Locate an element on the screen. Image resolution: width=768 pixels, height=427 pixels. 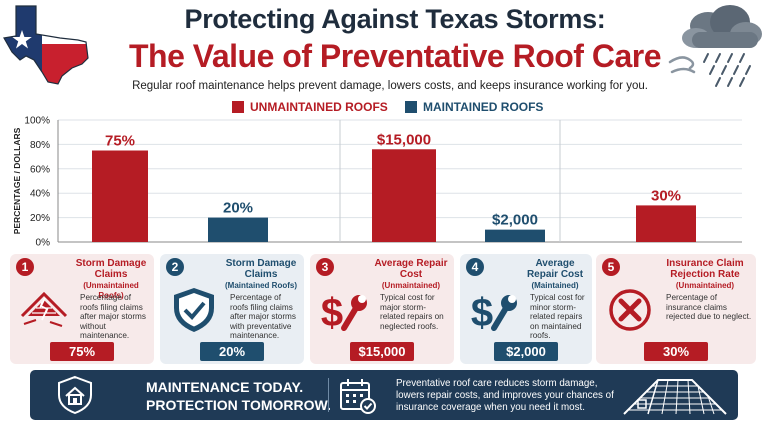
legend-swatch-maintained is located at coordinates (411, 107).